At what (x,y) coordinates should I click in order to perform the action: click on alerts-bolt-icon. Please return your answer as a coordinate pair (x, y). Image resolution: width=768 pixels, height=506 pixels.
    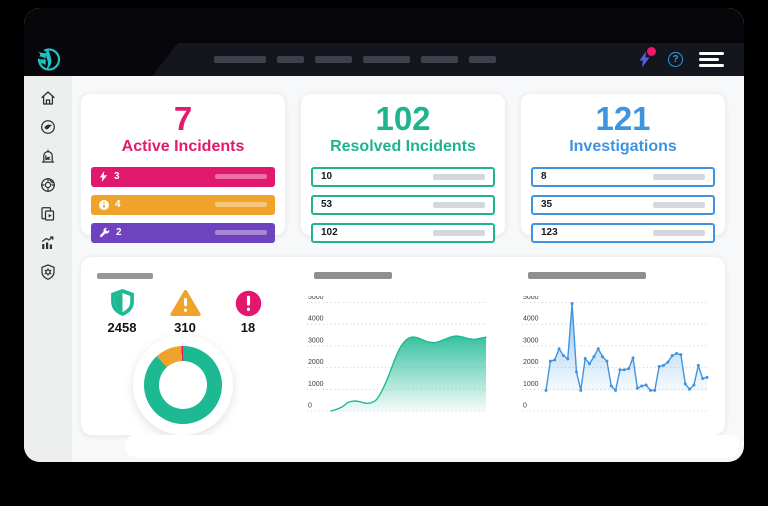
    Looking at the image, I should click on (647, 57).